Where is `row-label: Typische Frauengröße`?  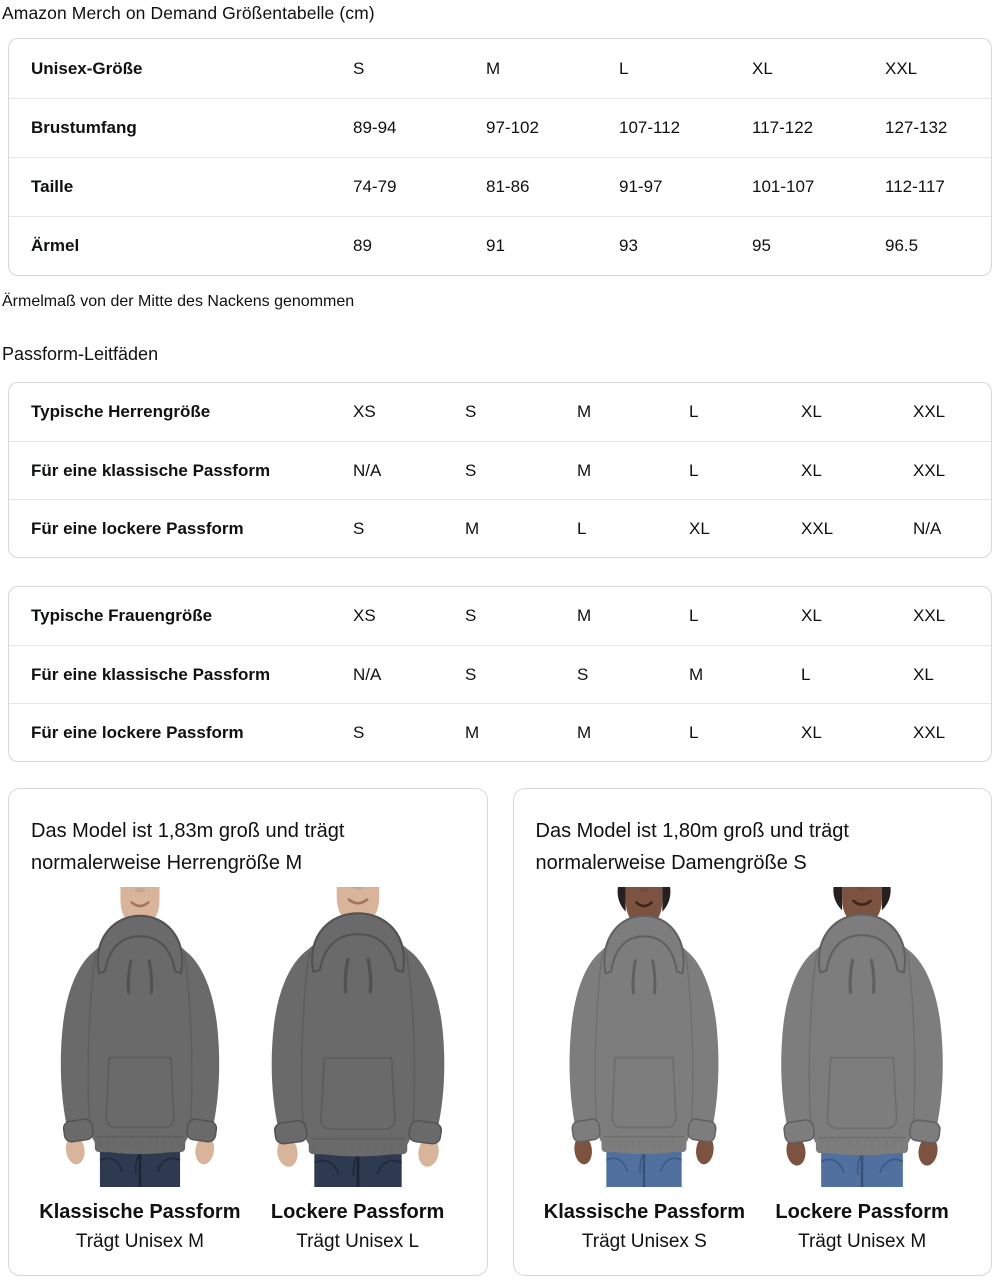
row-label: Typische Frauengröße is located at coordinates (122, 615).